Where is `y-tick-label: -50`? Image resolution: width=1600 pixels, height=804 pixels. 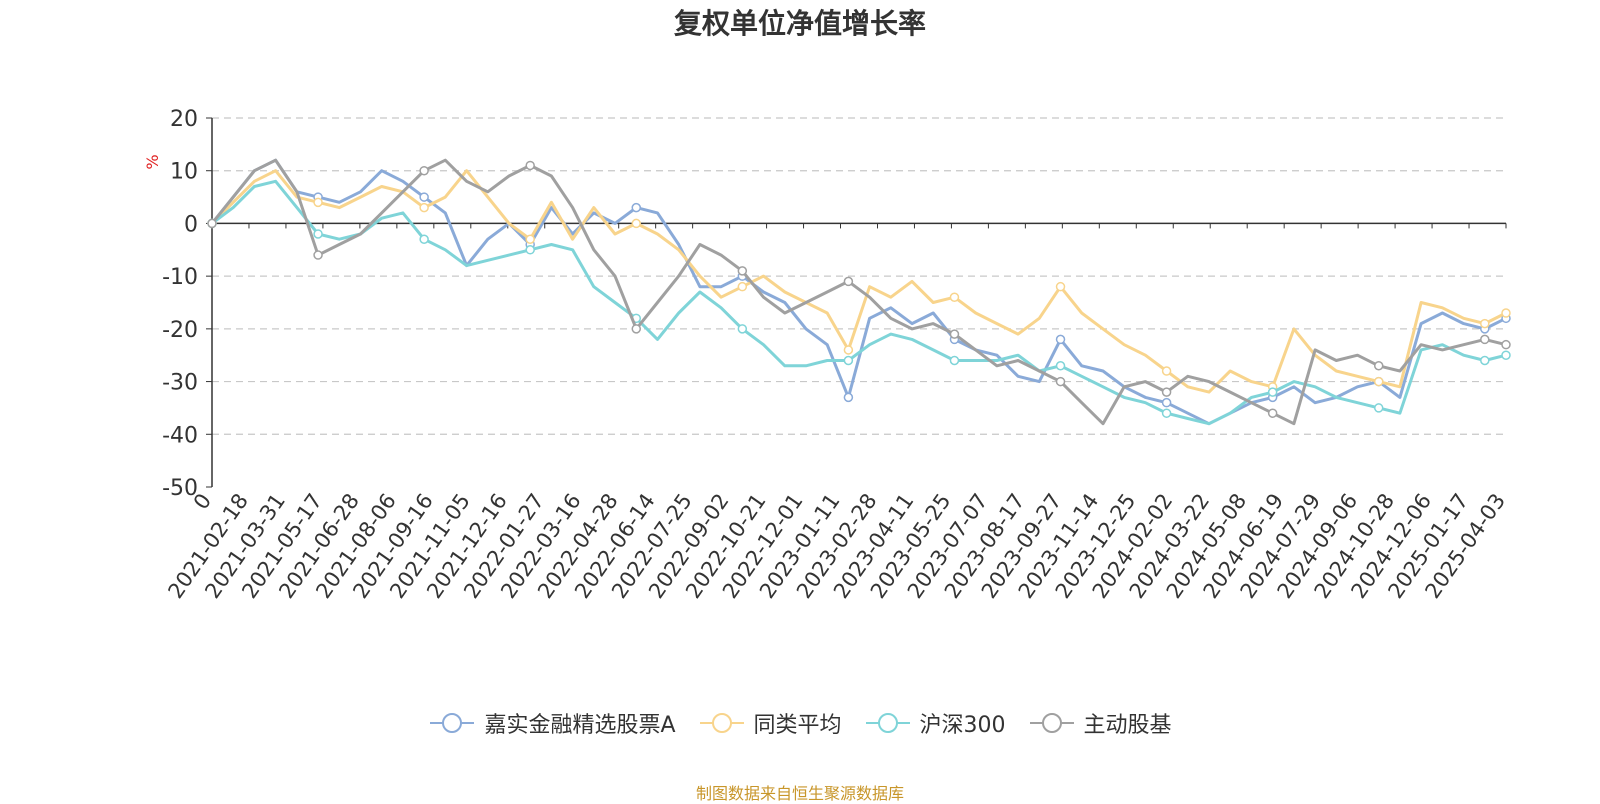
y-tick-label: -50 is located at coordinates (180, 488).